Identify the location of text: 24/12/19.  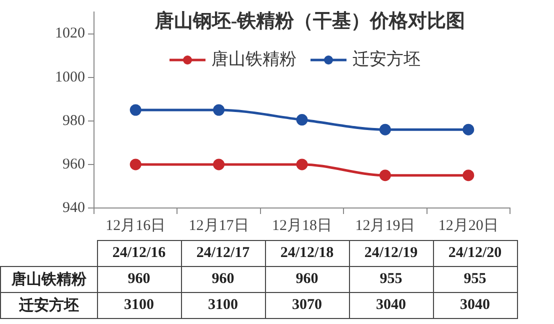
(391, 253).